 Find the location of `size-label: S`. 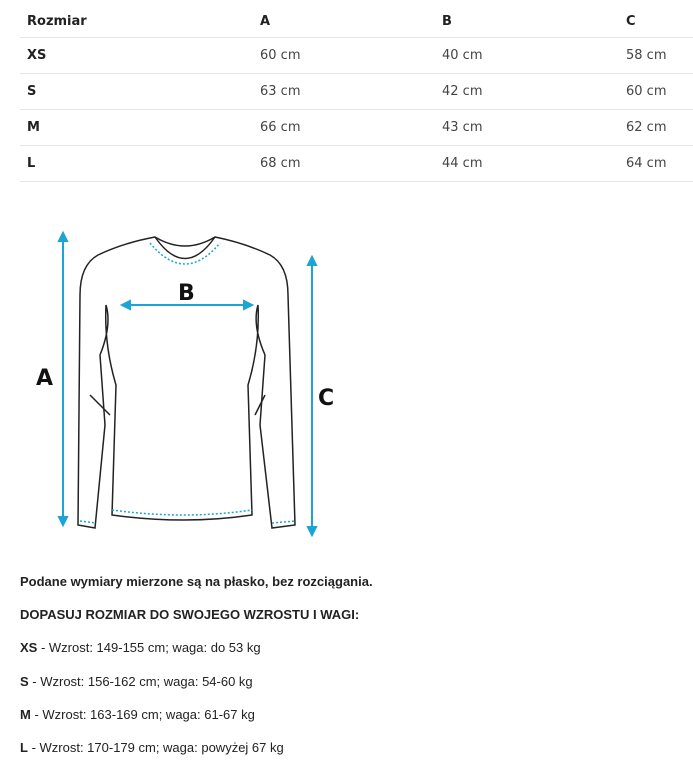

size-label: S is located at coordinates (24, 681).